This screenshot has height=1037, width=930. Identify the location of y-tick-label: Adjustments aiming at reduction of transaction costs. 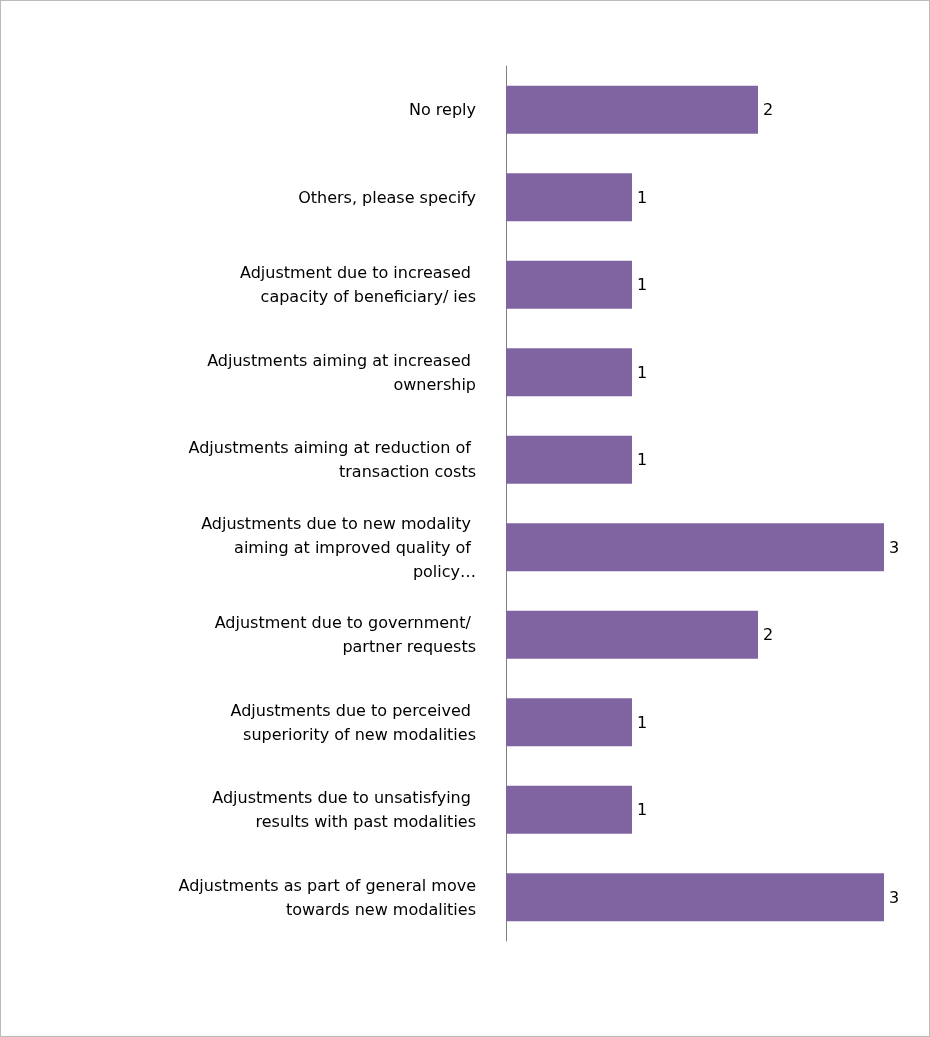
(332, 460).